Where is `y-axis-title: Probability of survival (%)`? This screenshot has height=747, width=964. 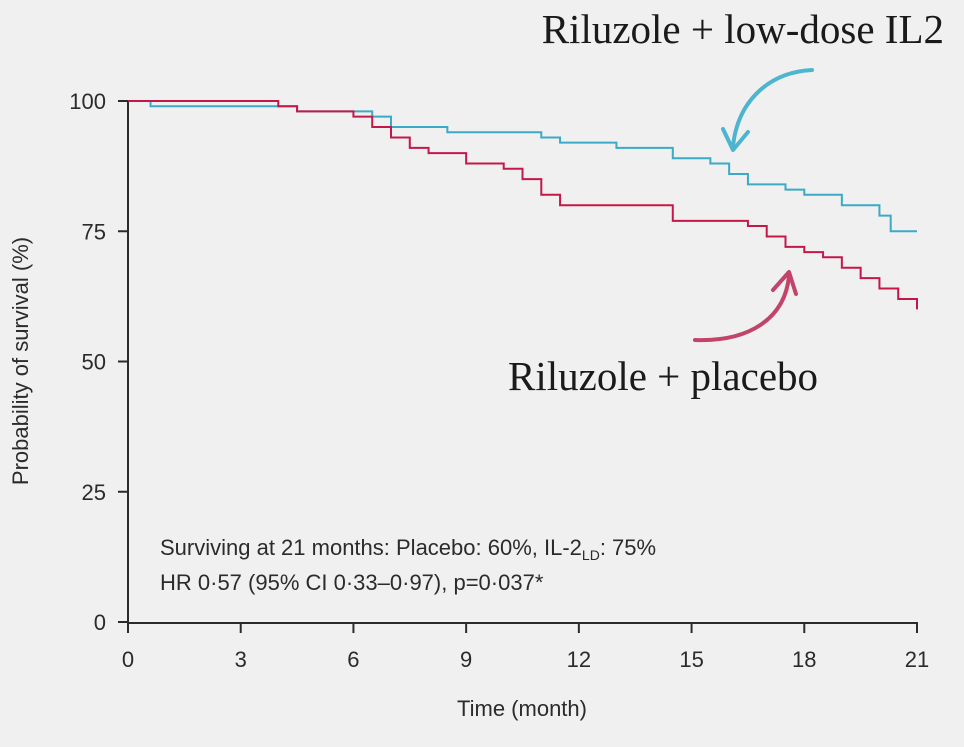 y-axis-title: Probability of survival (%) is located at coordinates (20, 361).